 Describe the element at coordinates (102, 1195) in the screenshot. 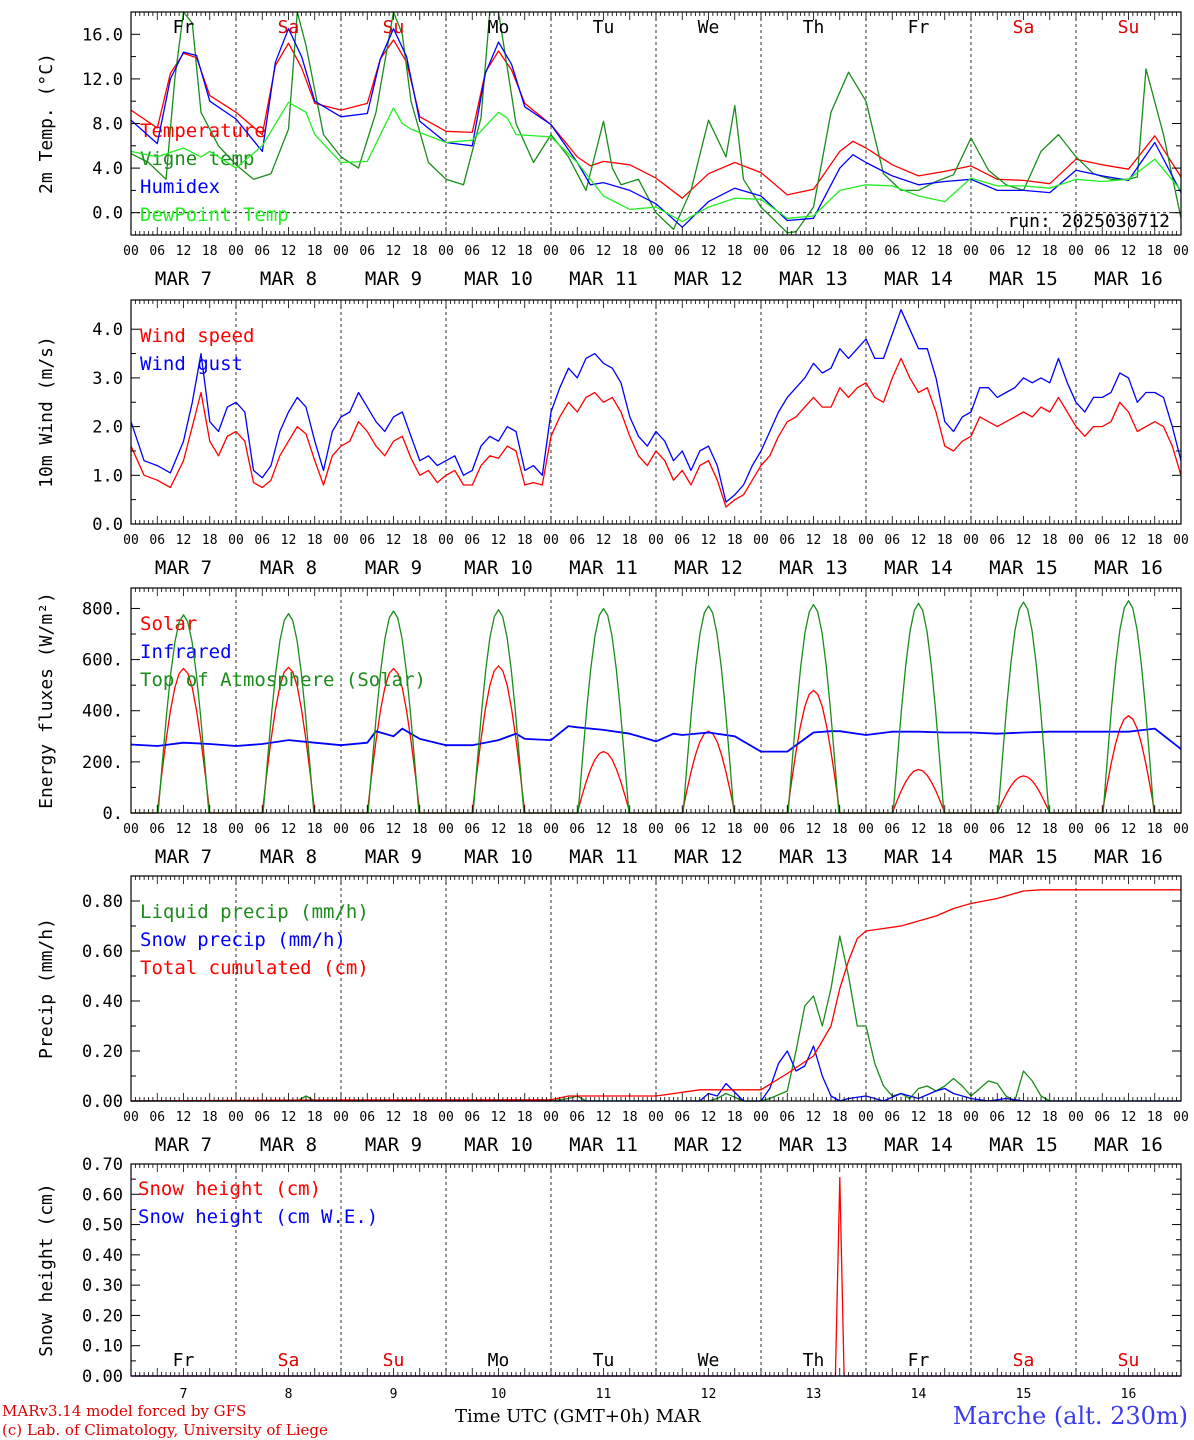

I see `y-tick-label: 0.60` at that location.